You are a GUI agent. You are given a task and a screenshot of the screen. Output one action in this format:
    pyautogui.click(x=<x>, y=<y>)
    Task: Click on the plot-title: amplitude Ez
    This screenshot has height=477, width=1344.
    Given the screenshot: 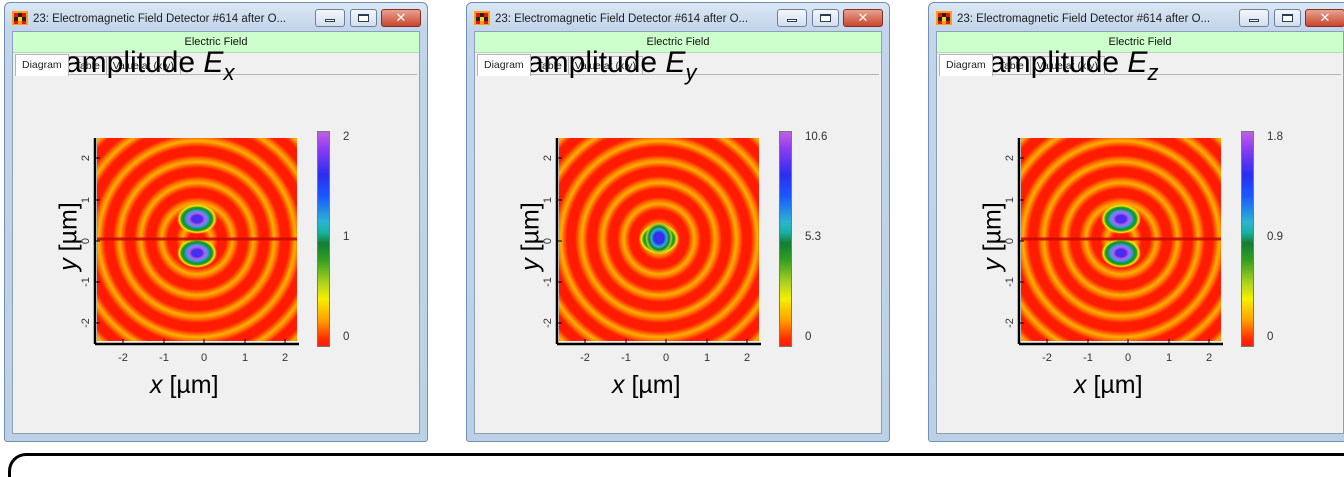 What is the action you would take?
    pyautogui.click(x=1074, y=65)
    